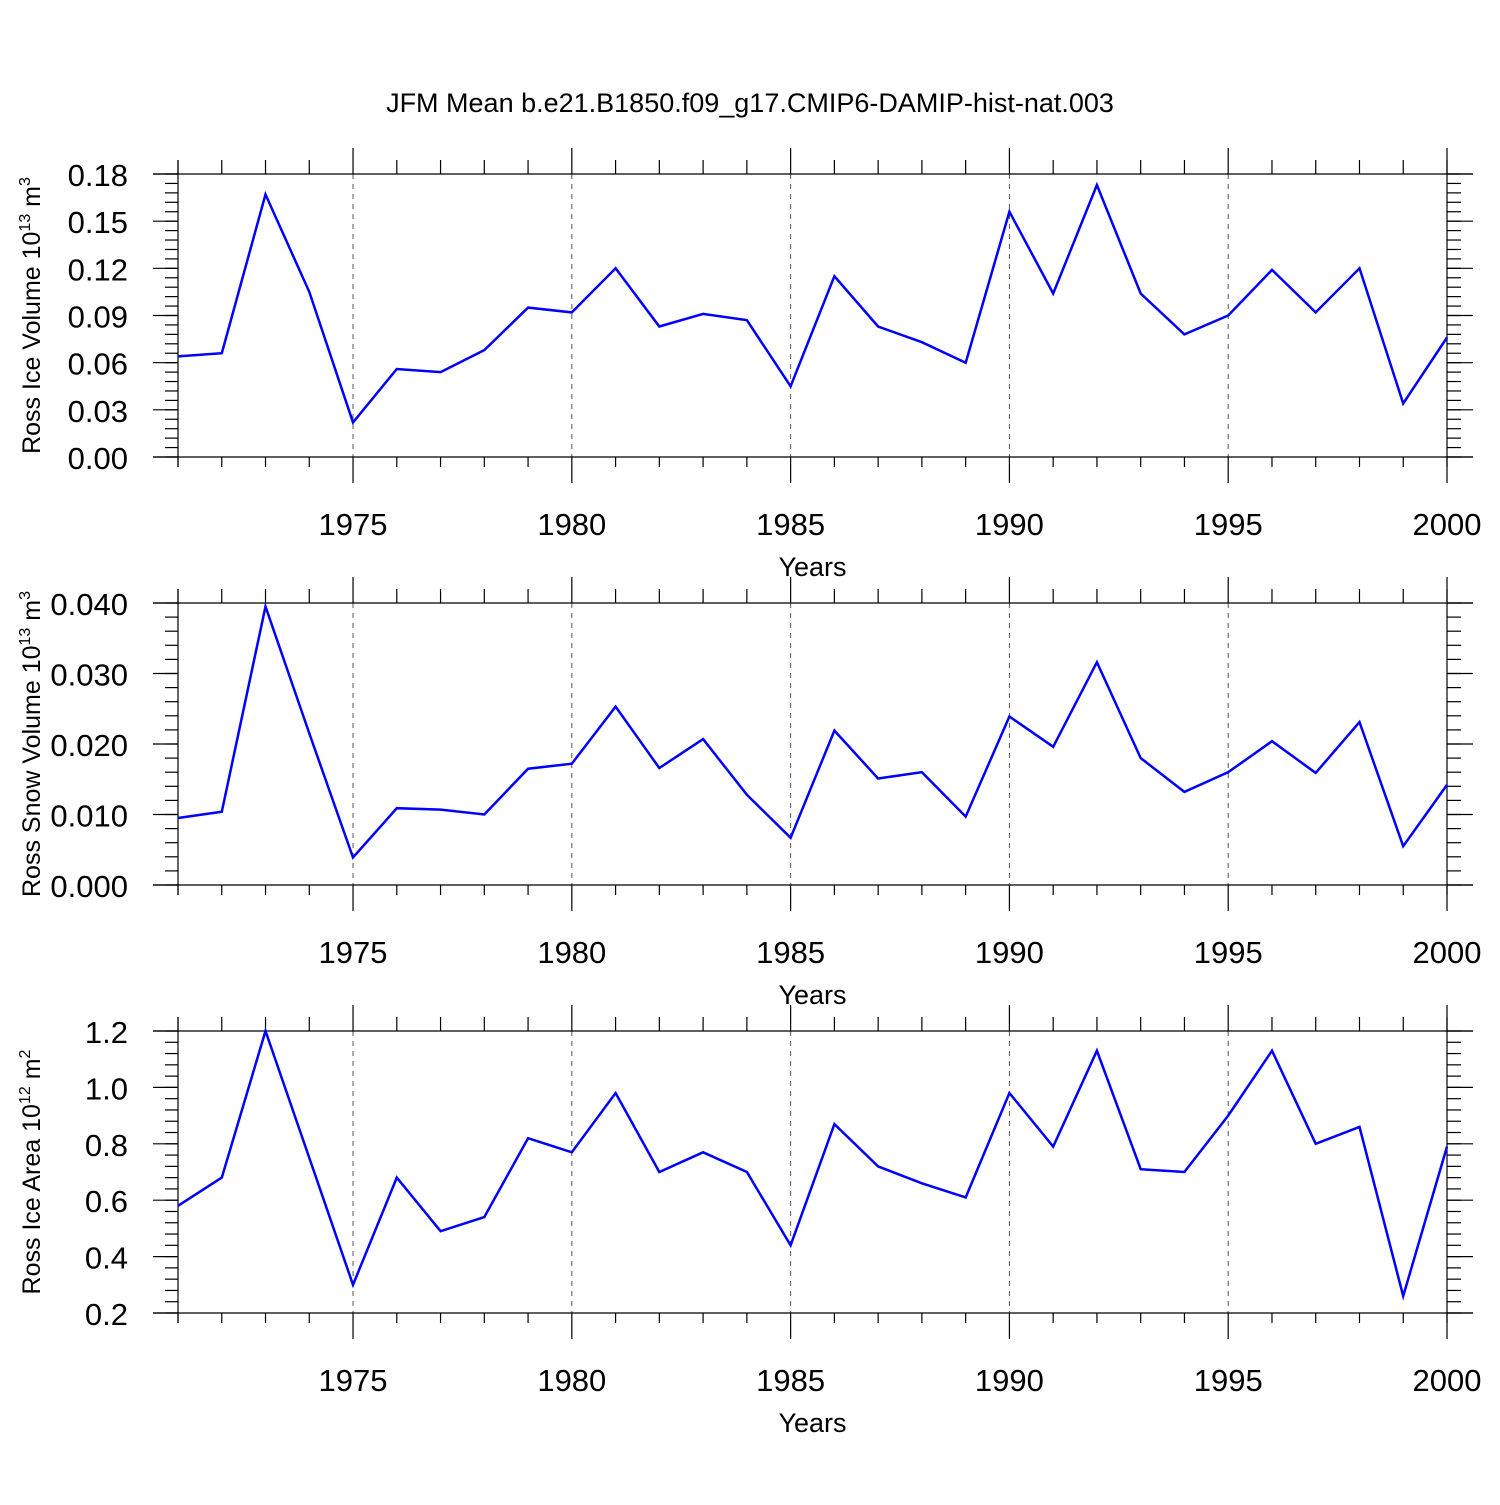  What do you see at coordinates (32, 771) in the screenshot?
I see `y-axis-label-ylabel-main: Ross Snow Volume 10` at bounding box center [32, 771].